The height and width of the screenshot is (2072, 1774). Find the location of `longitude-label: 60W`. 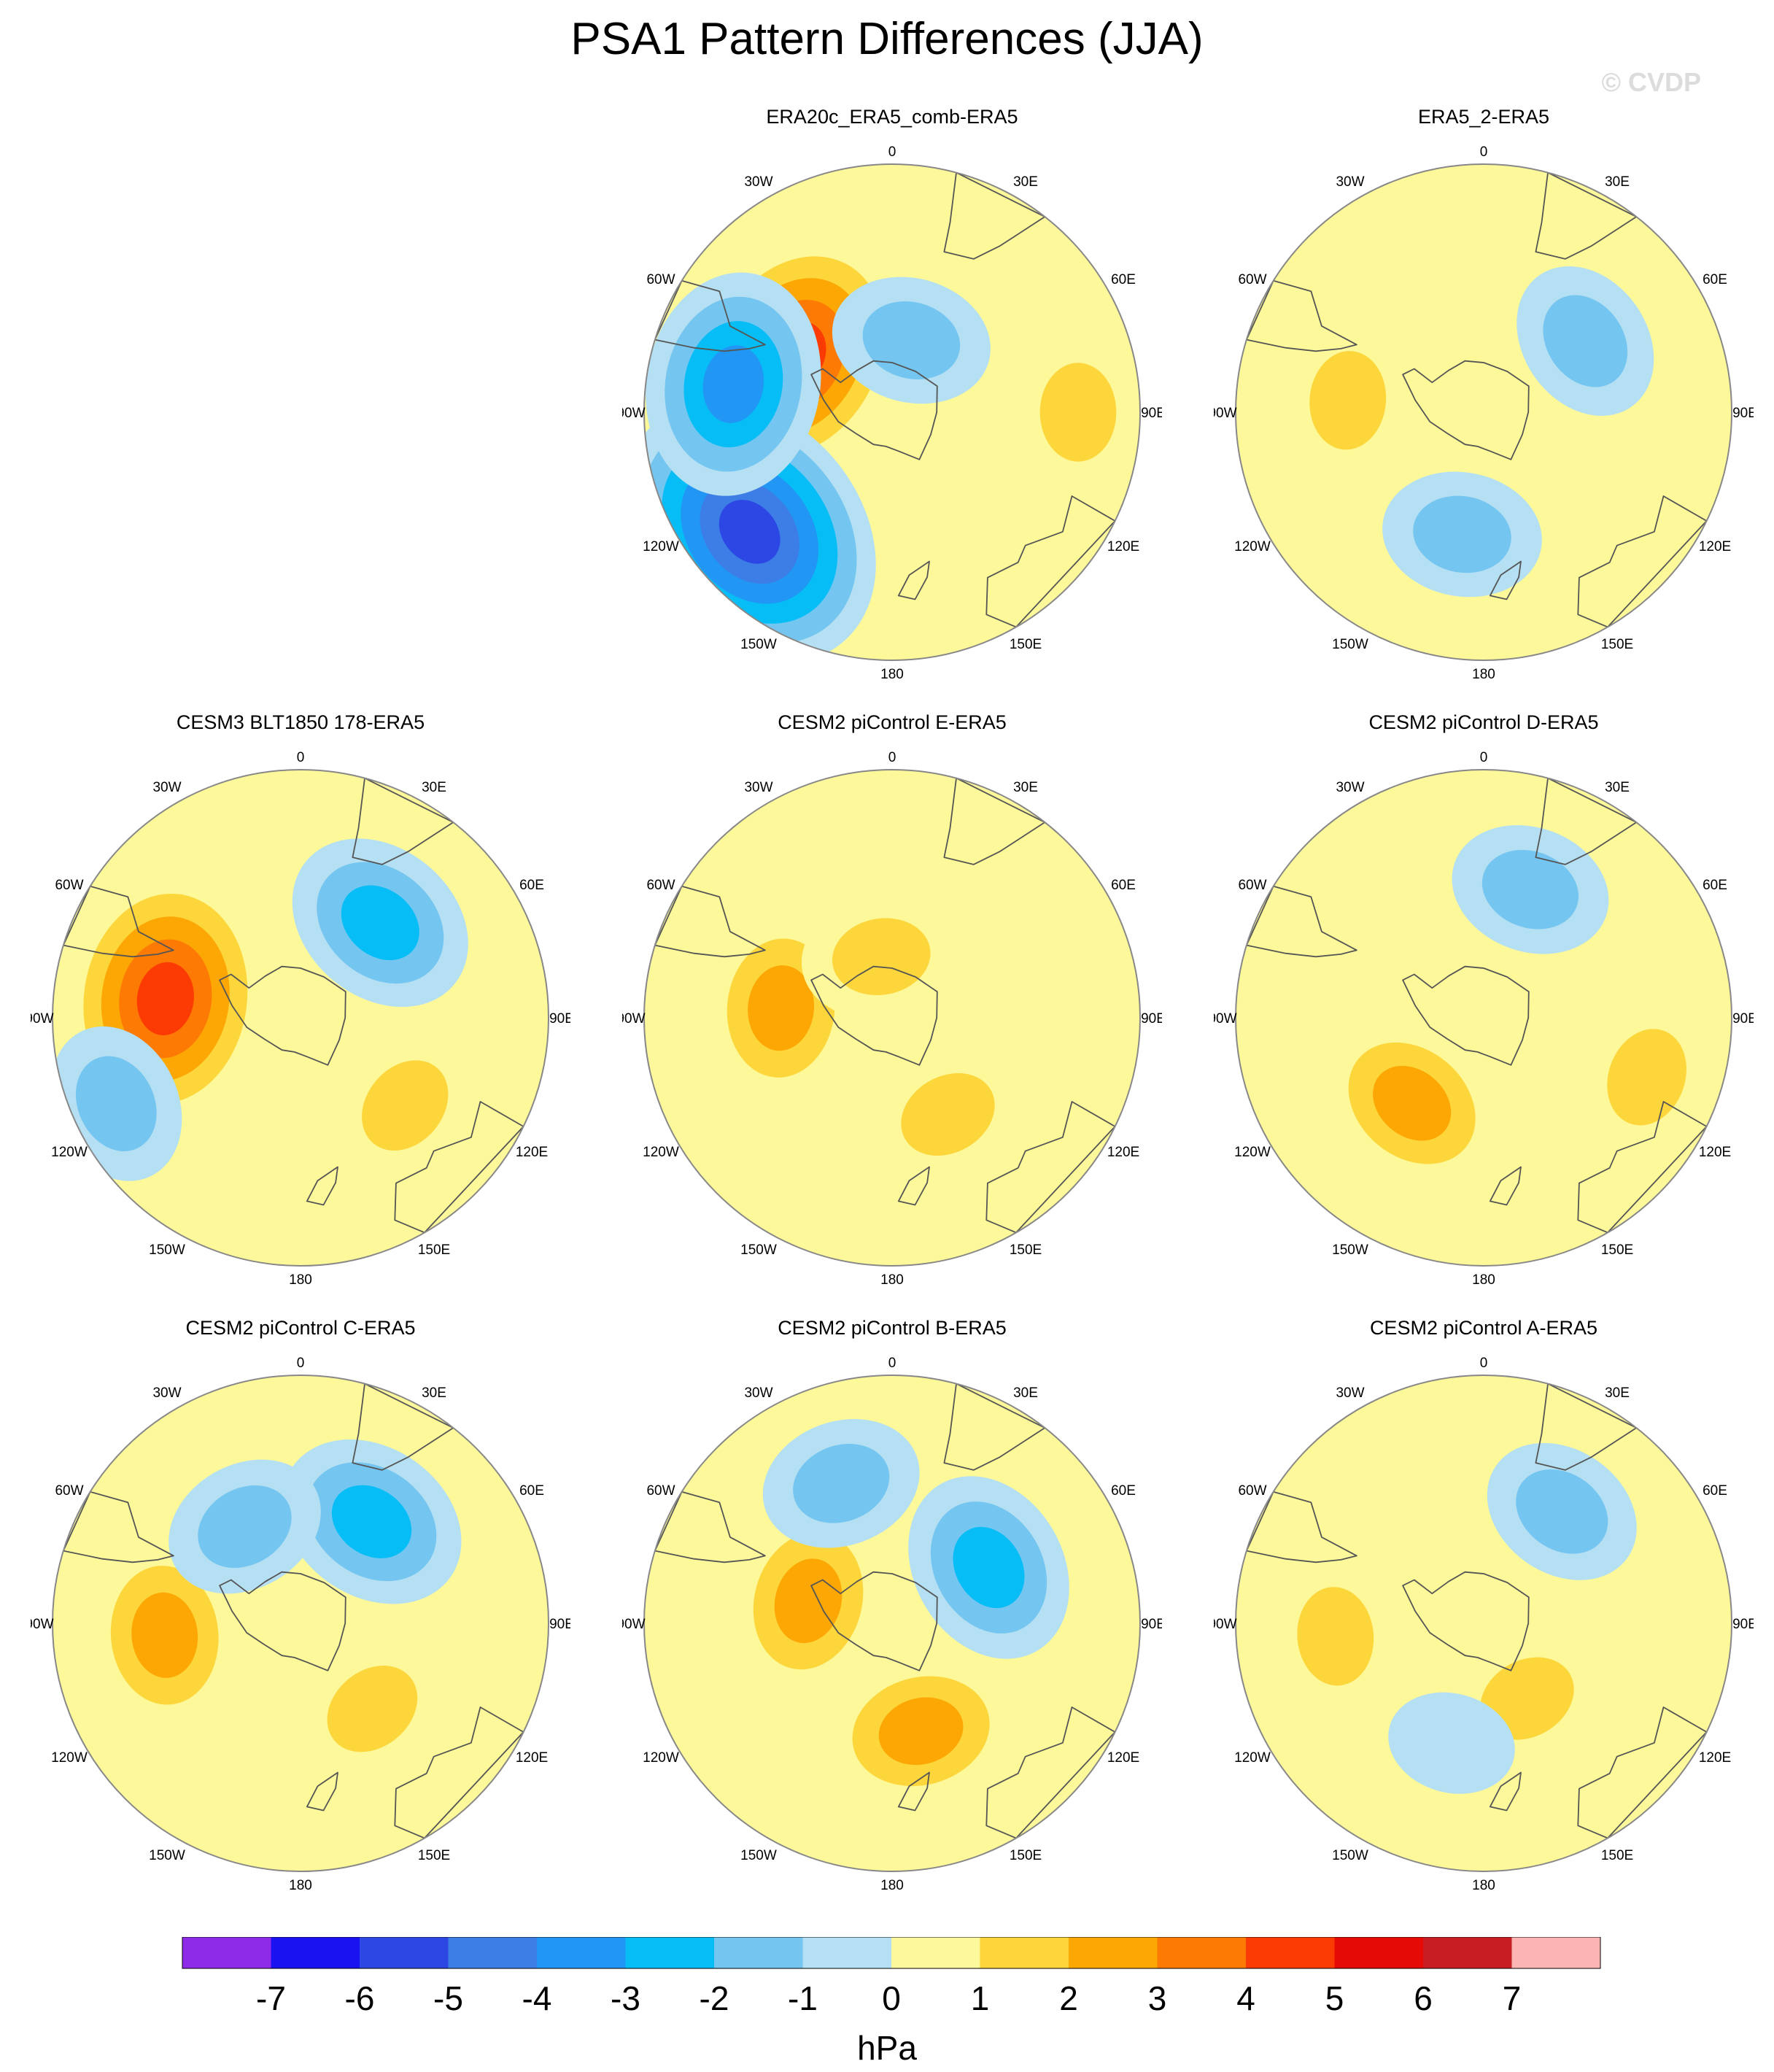

longitude-label: 60W is located at coordinates (660, 279).